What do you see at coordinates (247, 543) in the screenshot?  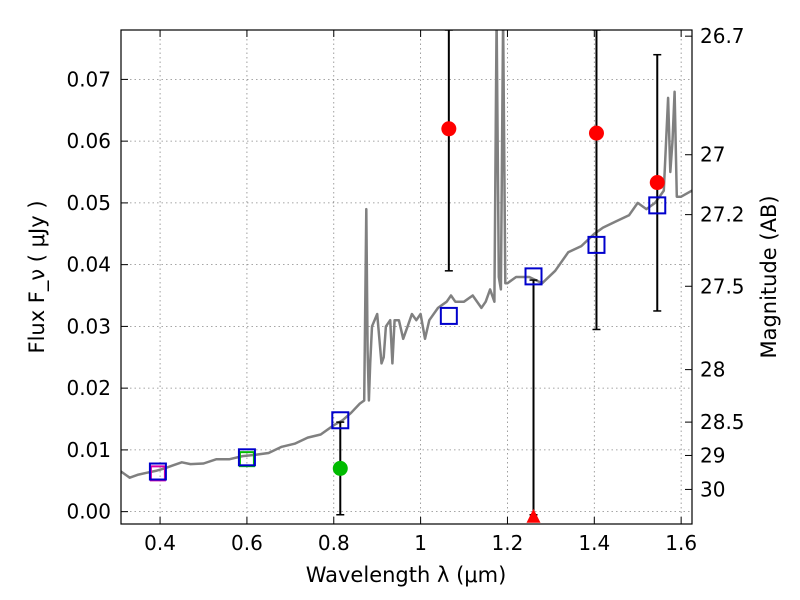 I see `x-tick-label: 0.6` at bounding box center [247, 543].